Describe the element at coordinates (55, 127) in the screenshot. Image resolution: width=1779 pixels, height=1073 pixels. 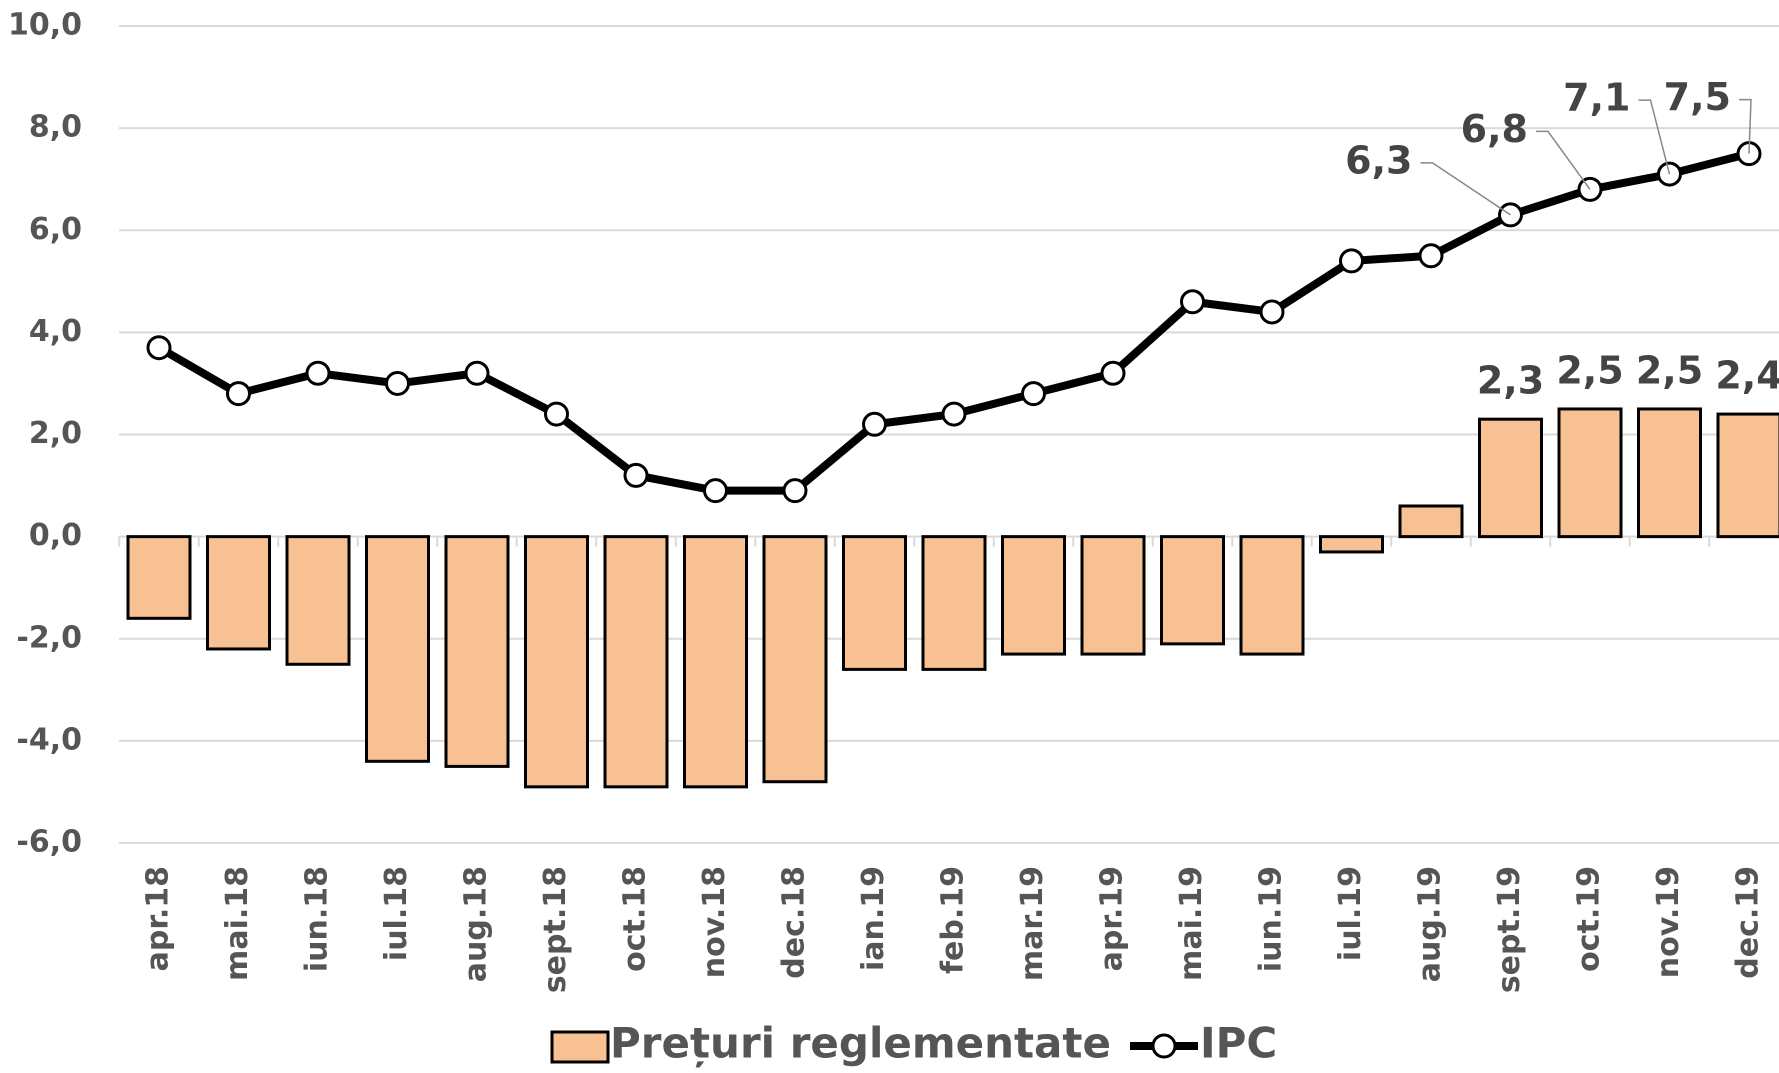
I see `y-tick-label: 8,0` at that location.